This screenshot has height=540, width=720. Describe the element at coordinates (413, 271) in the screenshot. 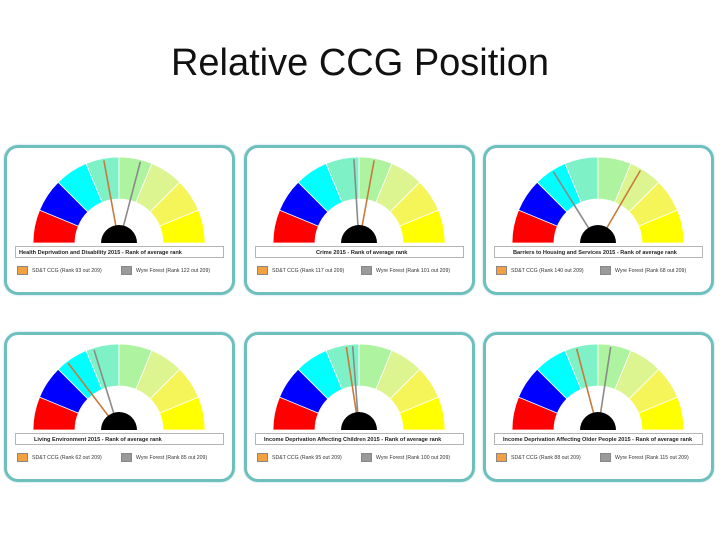

I see `legend-label-wyre: Wyre Forest (Rank 101 out 209)` at that location.